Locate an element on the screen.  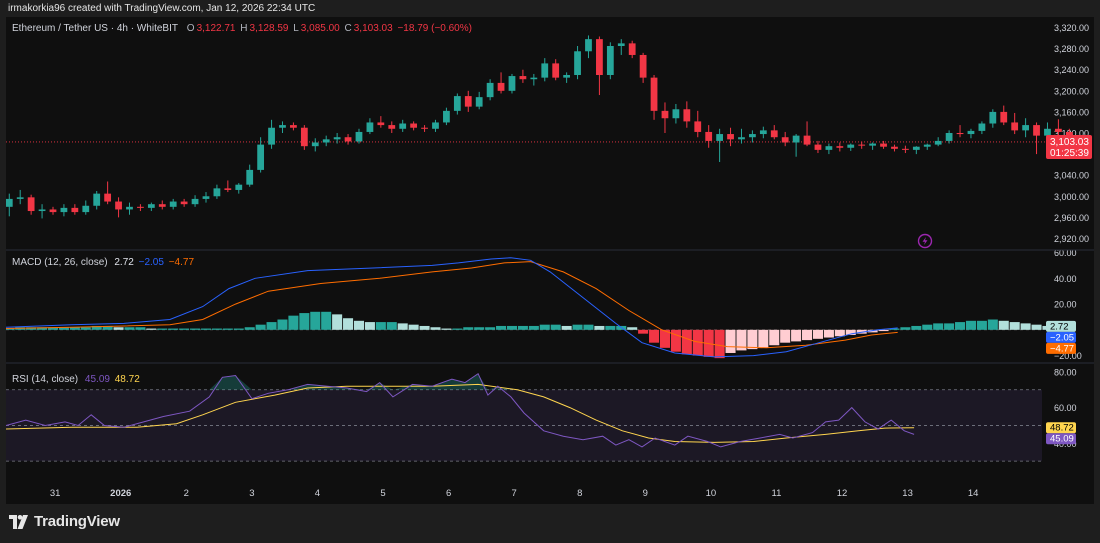
rsi-tag: 45.09 is located at coordinates (1062, 439).